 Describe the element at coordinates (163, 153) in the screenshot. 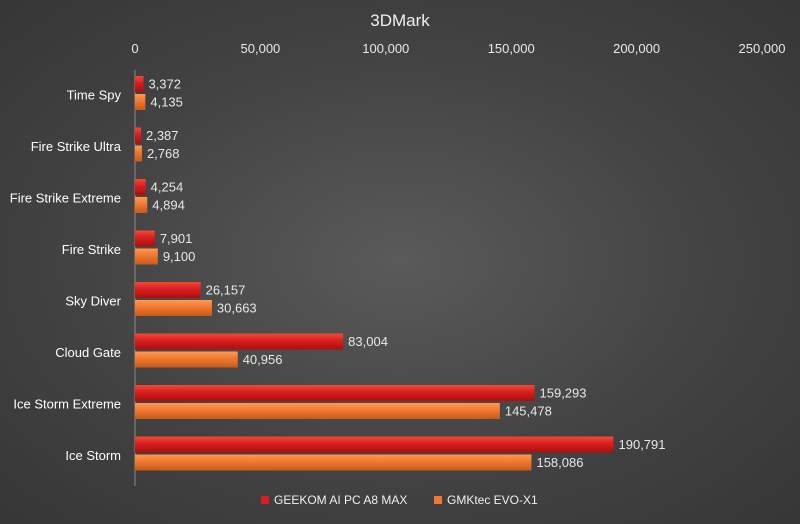

I see `data-label: 2,768` at that location.